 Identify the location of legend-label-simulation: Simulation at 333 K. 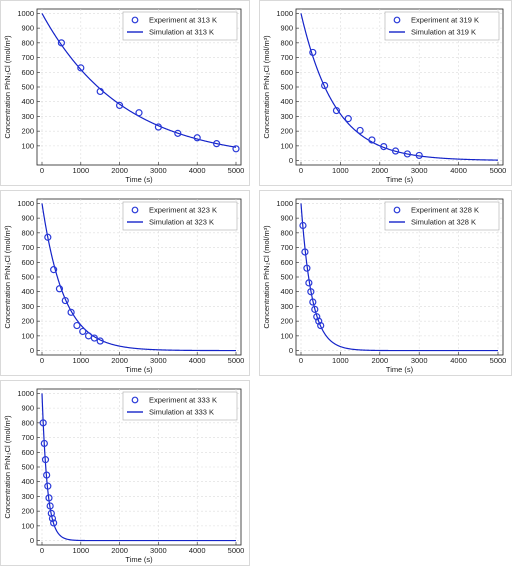
(181, 412).